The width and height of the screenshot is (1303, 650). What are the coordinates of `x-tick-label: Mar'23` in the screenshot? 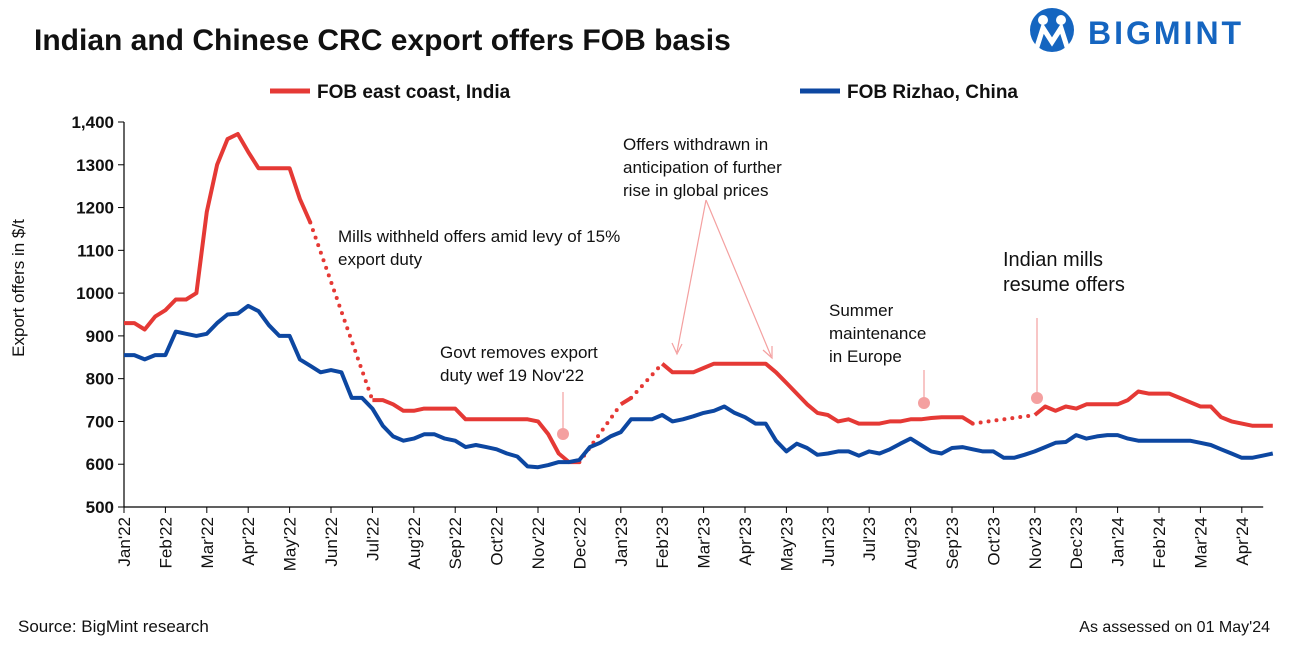 It's located at (704, 542).